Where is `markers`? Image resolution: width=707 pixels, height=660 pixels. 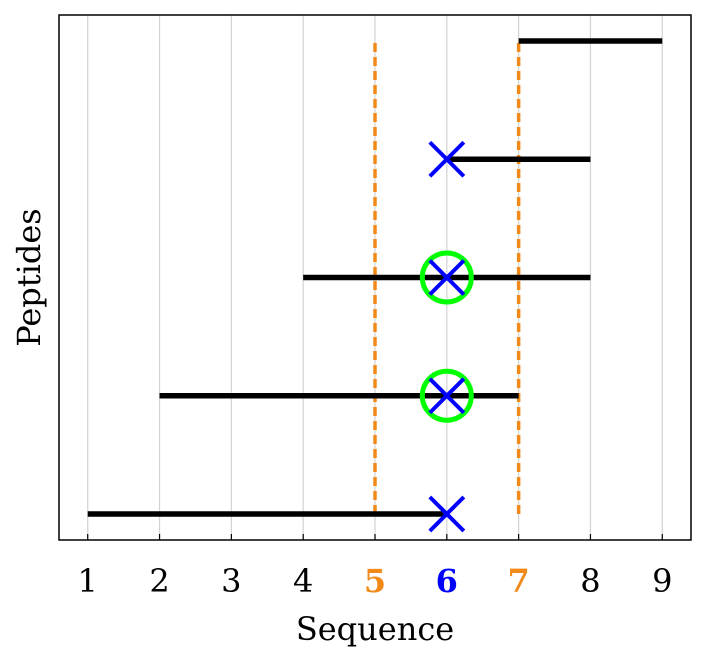
markers is located at coordinates (446, 336).